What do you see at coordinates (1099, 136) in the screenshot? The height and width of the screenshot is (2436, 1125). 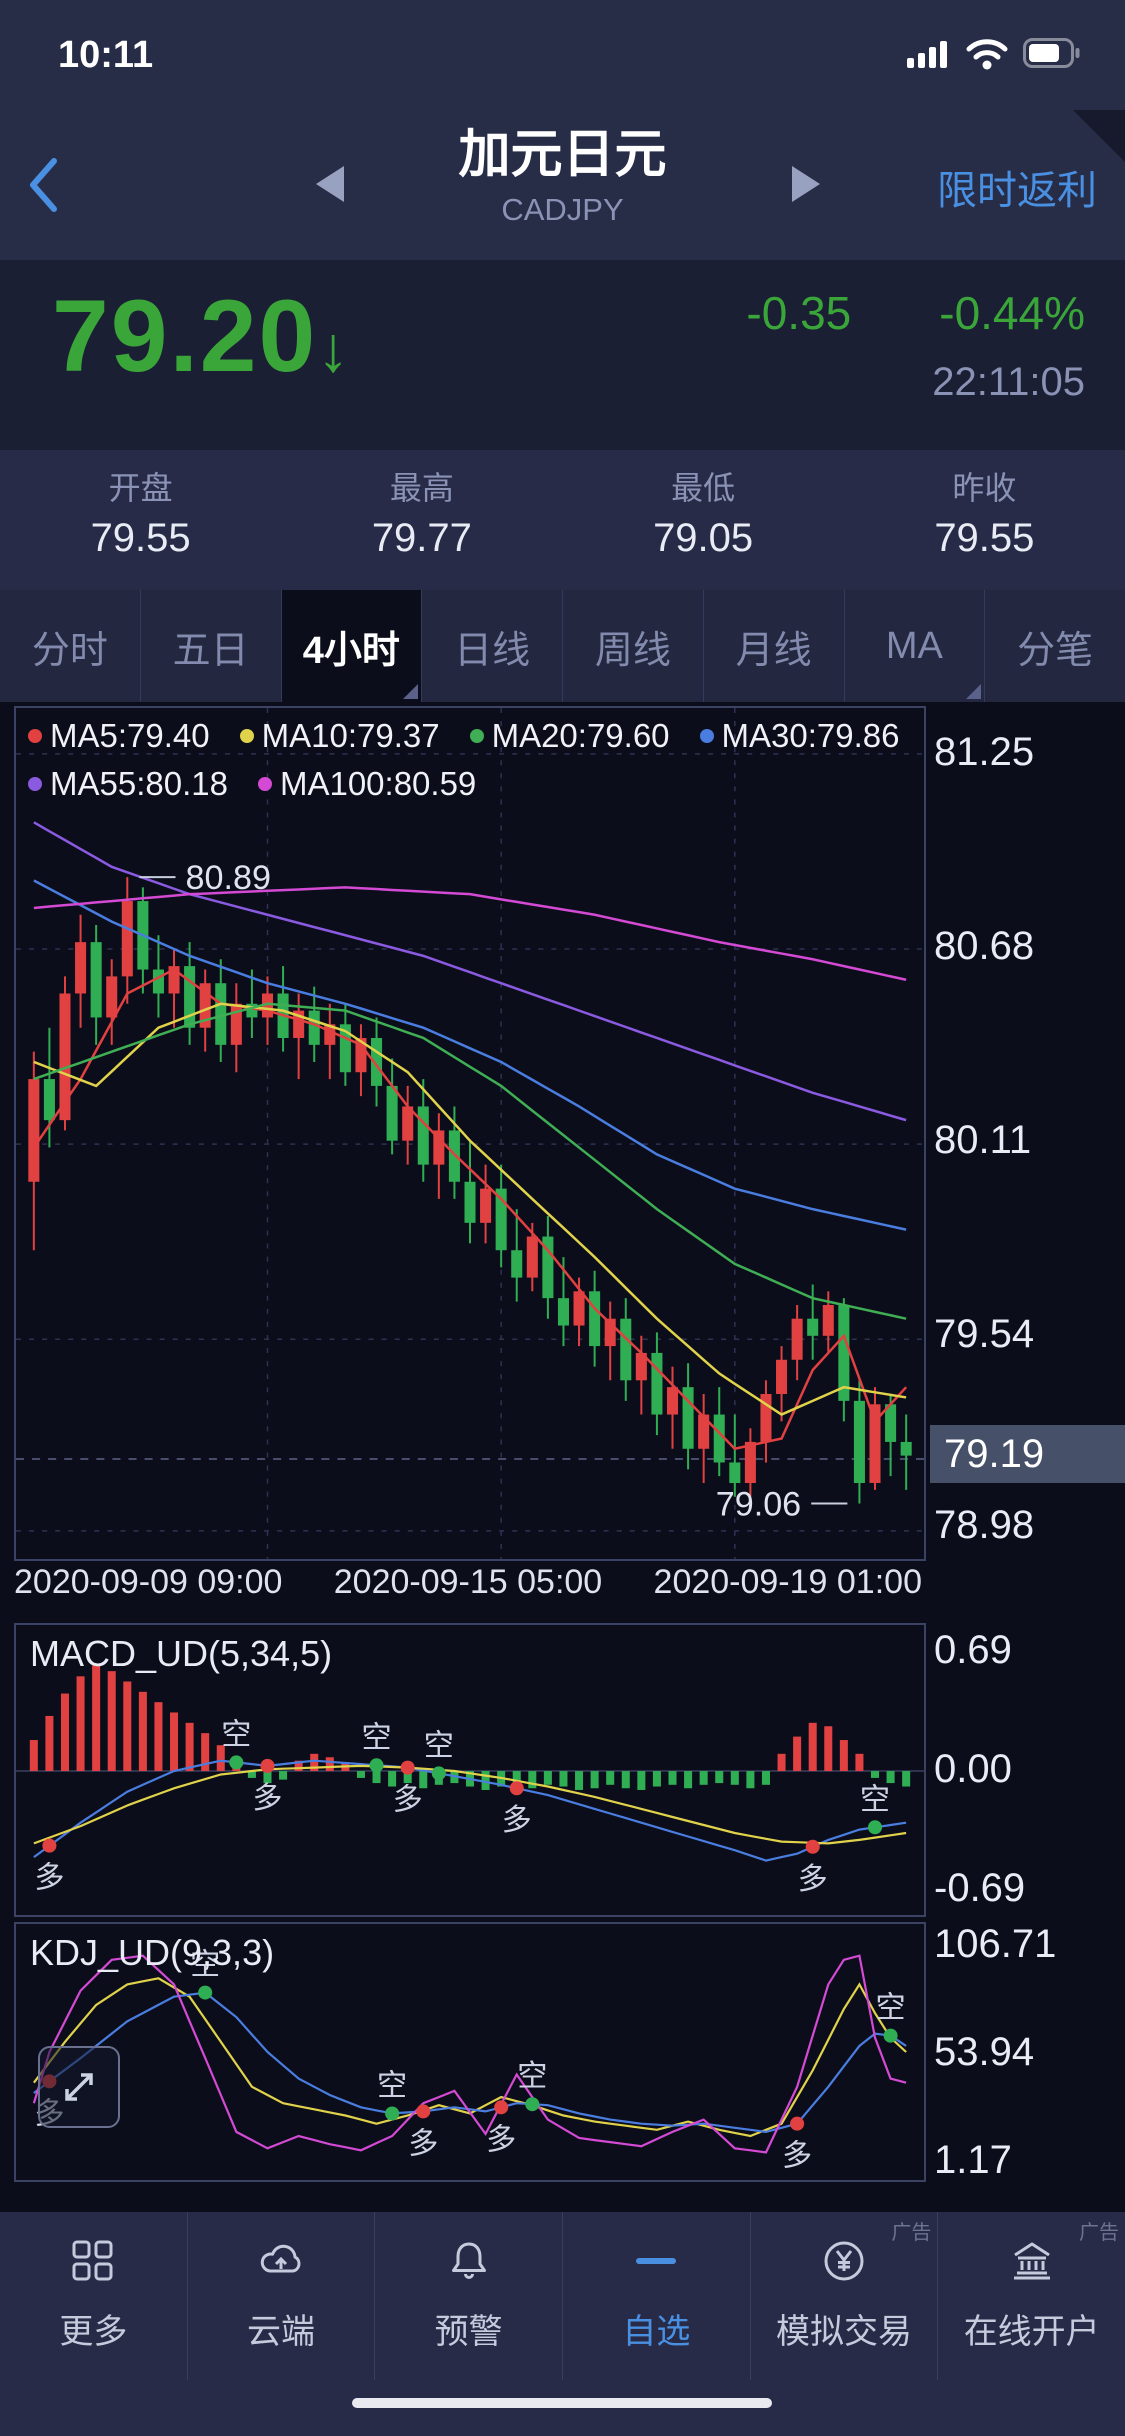 I see `corner-ad-fold` at bounding box center [1099, 136].